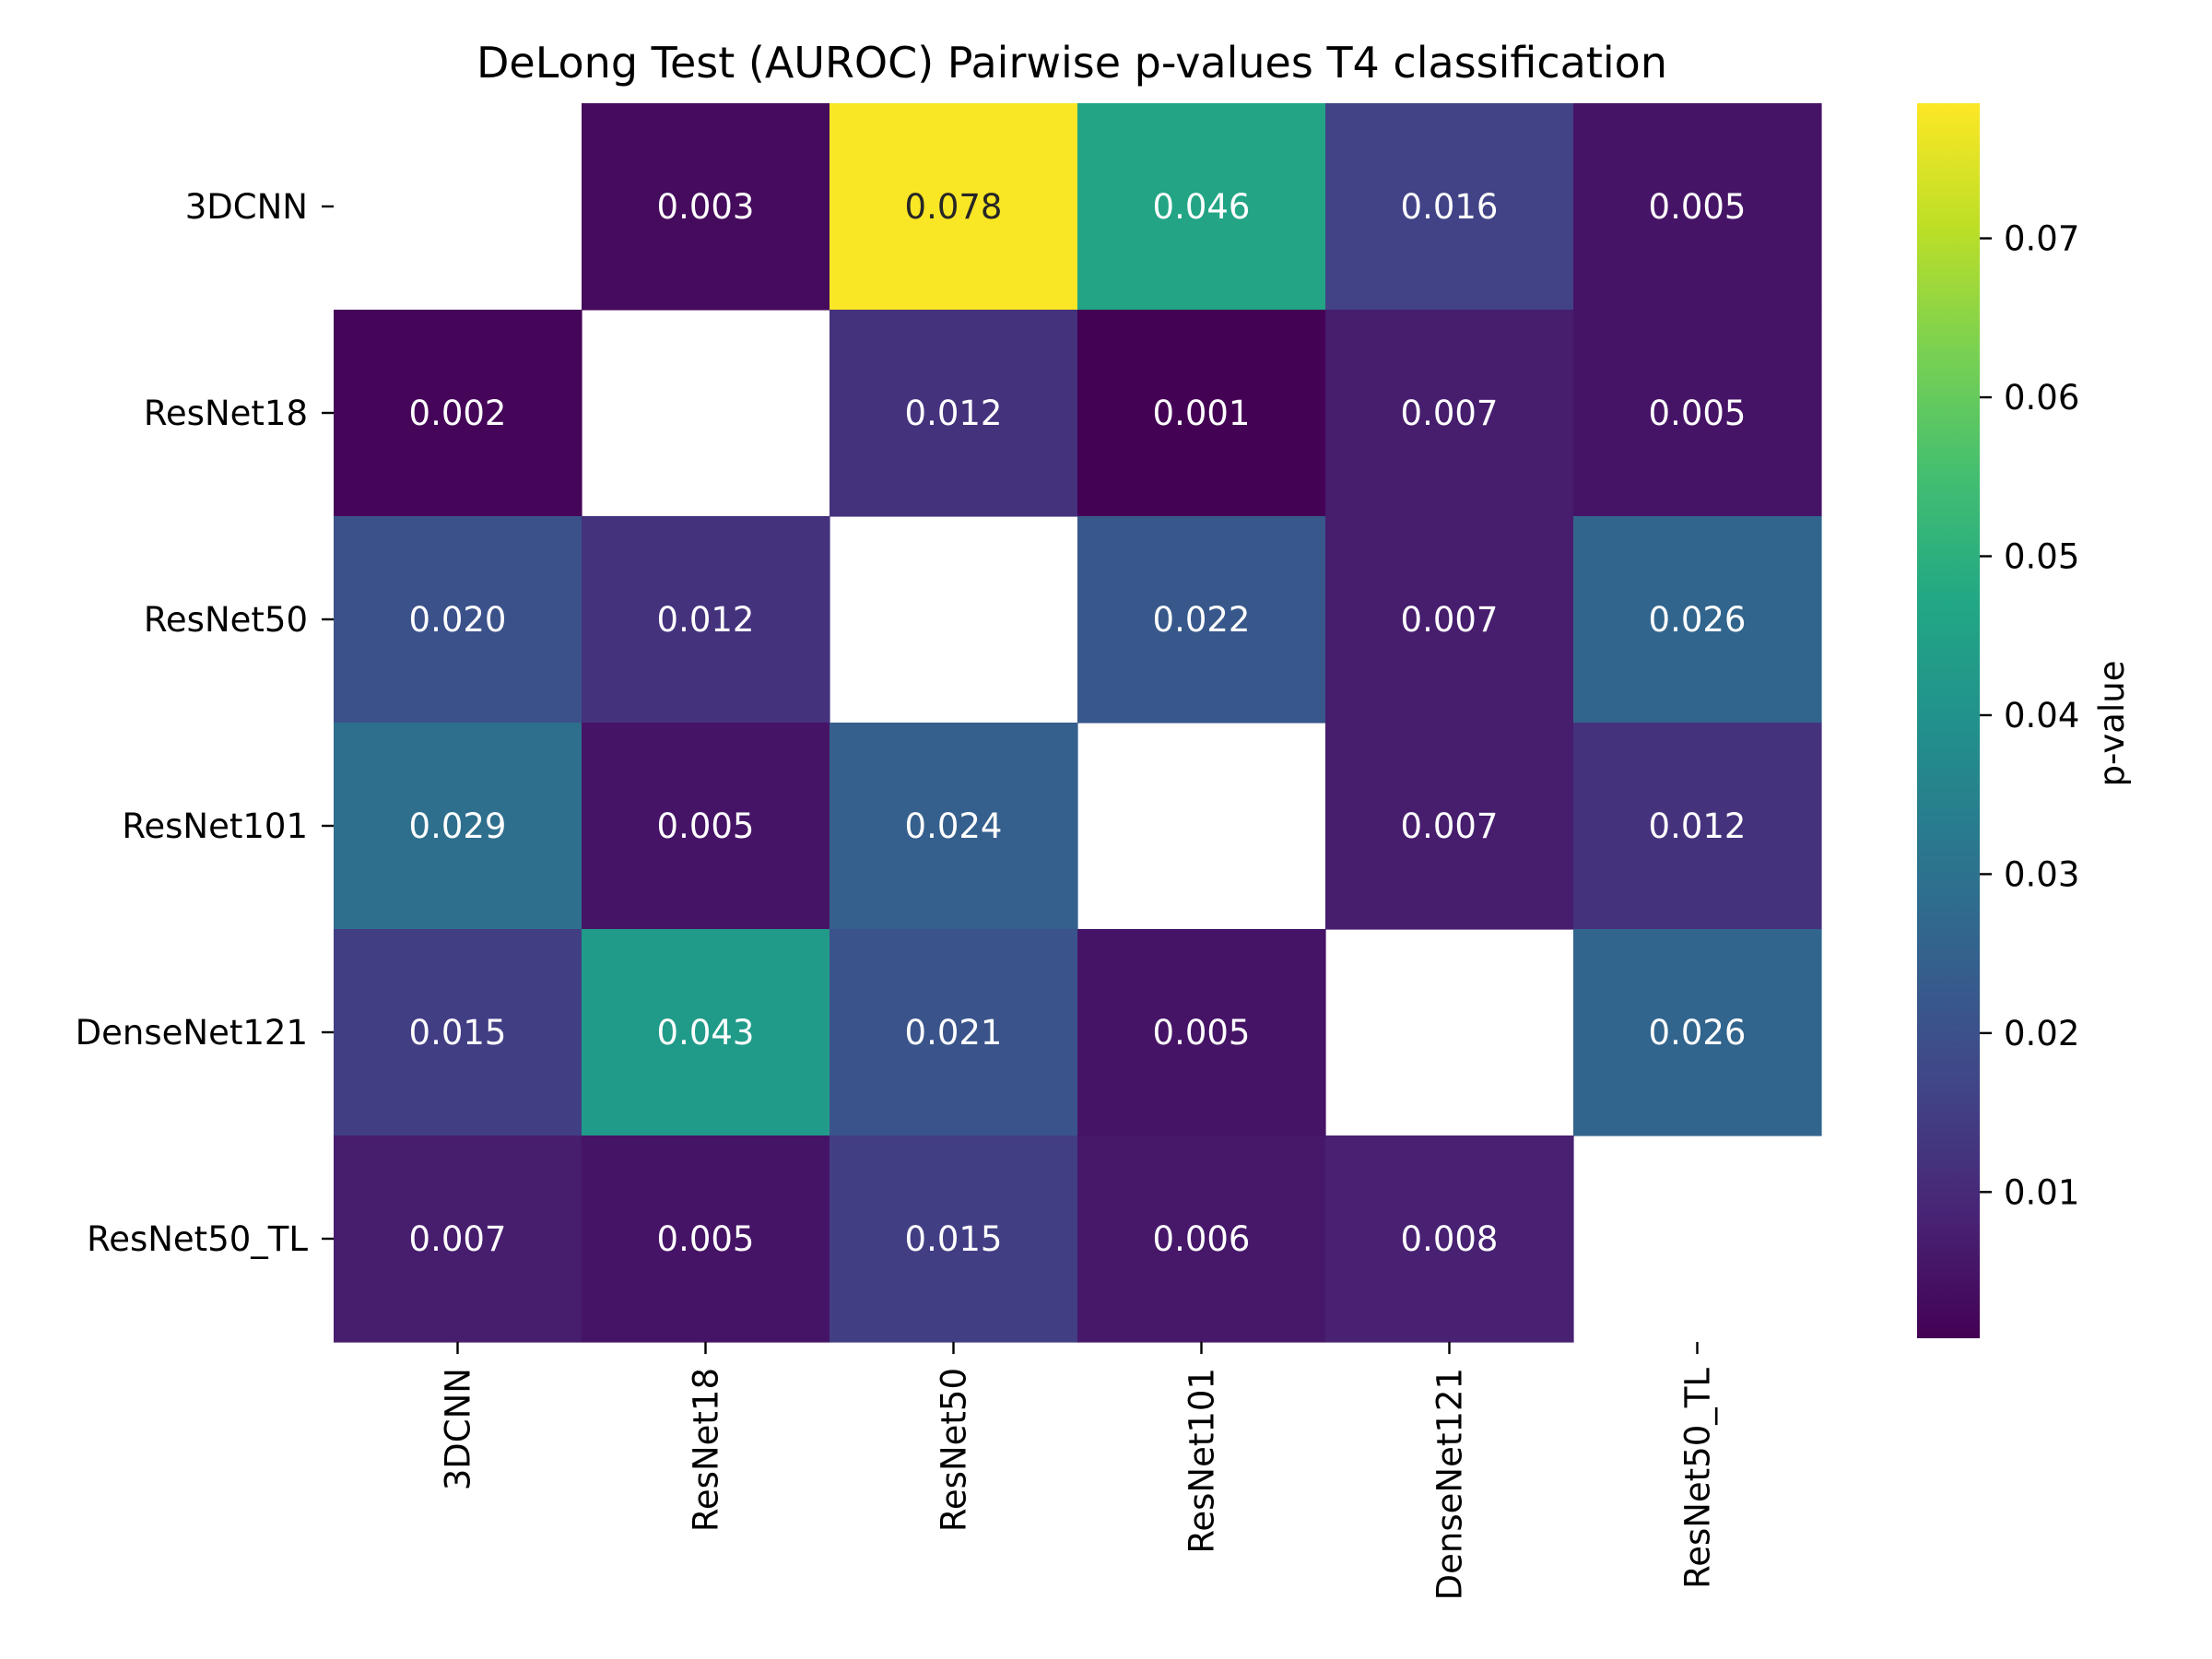  I want to click on x-tick-label: ResNet50_TL, so click(1698, 1478).